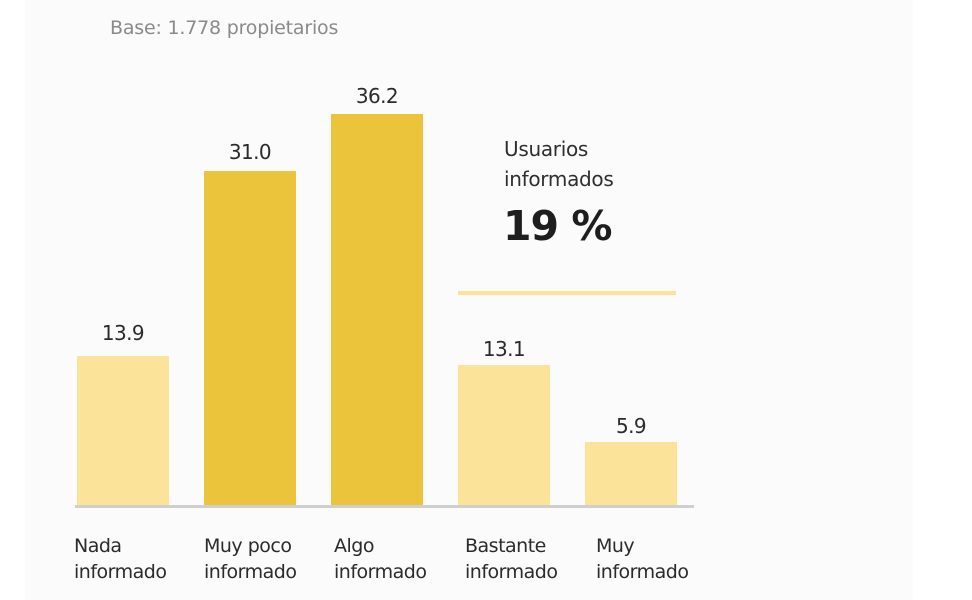 The width and height of the screenshot is (972, 600). What do you see at coordinates (98, 546) in the screenshot?
I see `category-label-line1: Nada` at bounding box center [98, 546].